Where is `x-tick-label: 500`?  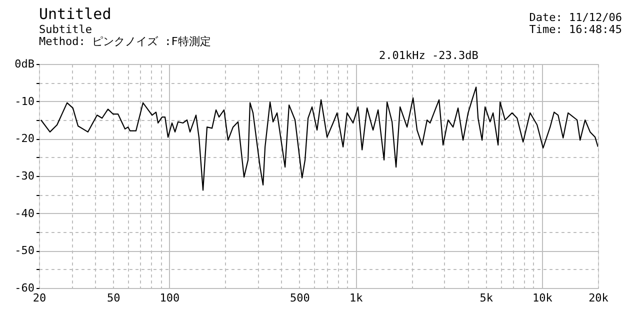 x-tick-label: 500 is located at coordinates (300, 298).